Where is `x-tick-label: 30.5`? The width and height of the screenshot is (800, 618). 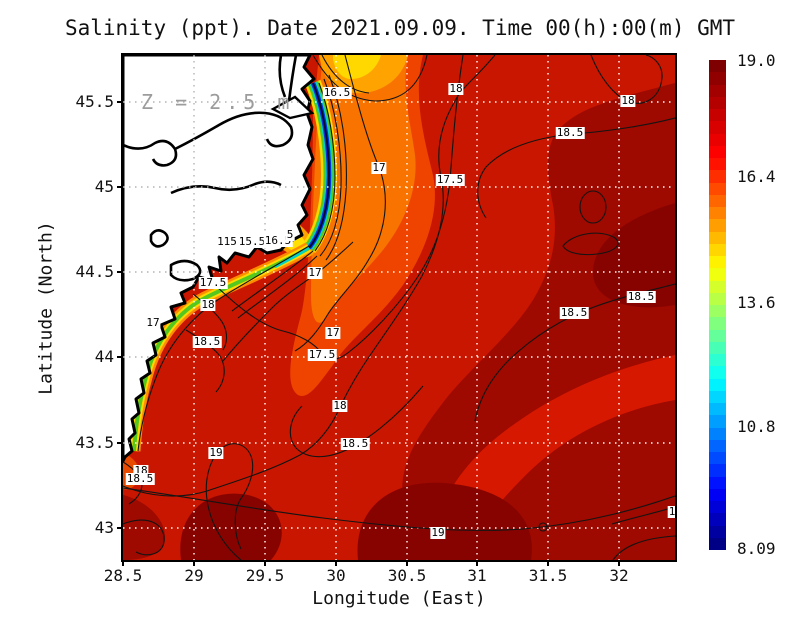
x-tick-label: 30.5 is located at coordinates (407, 575).